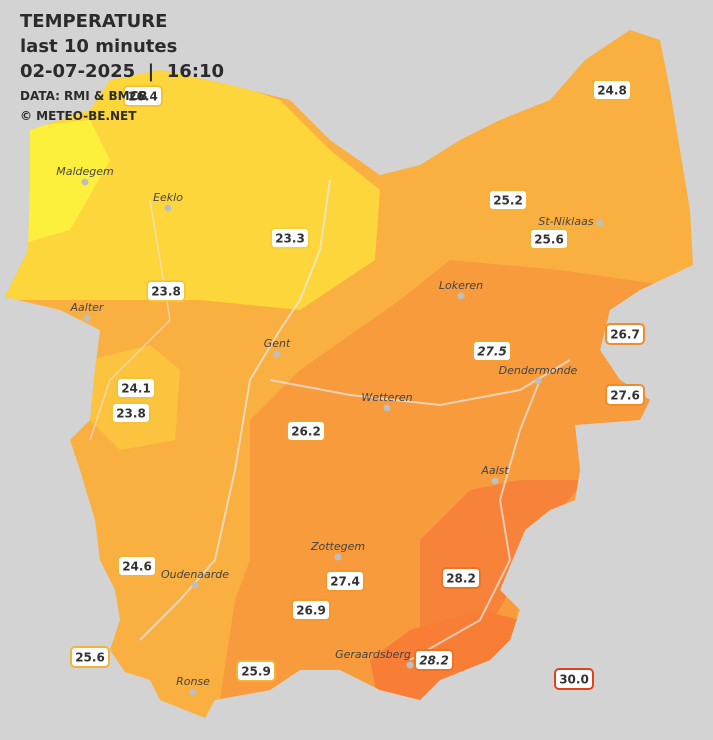  I want to click on station-value: 27.4, so click(345, 582).